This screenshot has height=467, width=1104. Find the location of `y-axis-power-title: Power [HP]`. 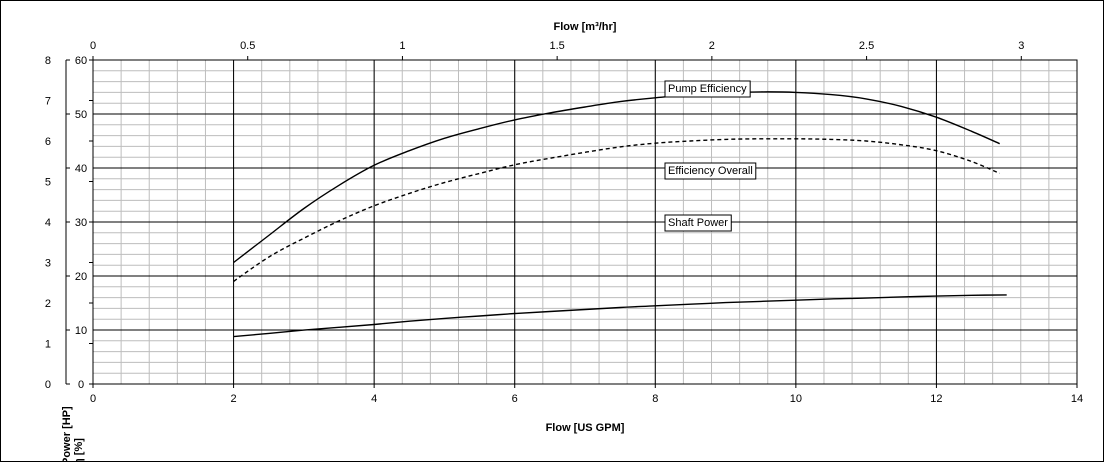

y-axis-power-title: Power [HP] is located at coordinates (67, 434).